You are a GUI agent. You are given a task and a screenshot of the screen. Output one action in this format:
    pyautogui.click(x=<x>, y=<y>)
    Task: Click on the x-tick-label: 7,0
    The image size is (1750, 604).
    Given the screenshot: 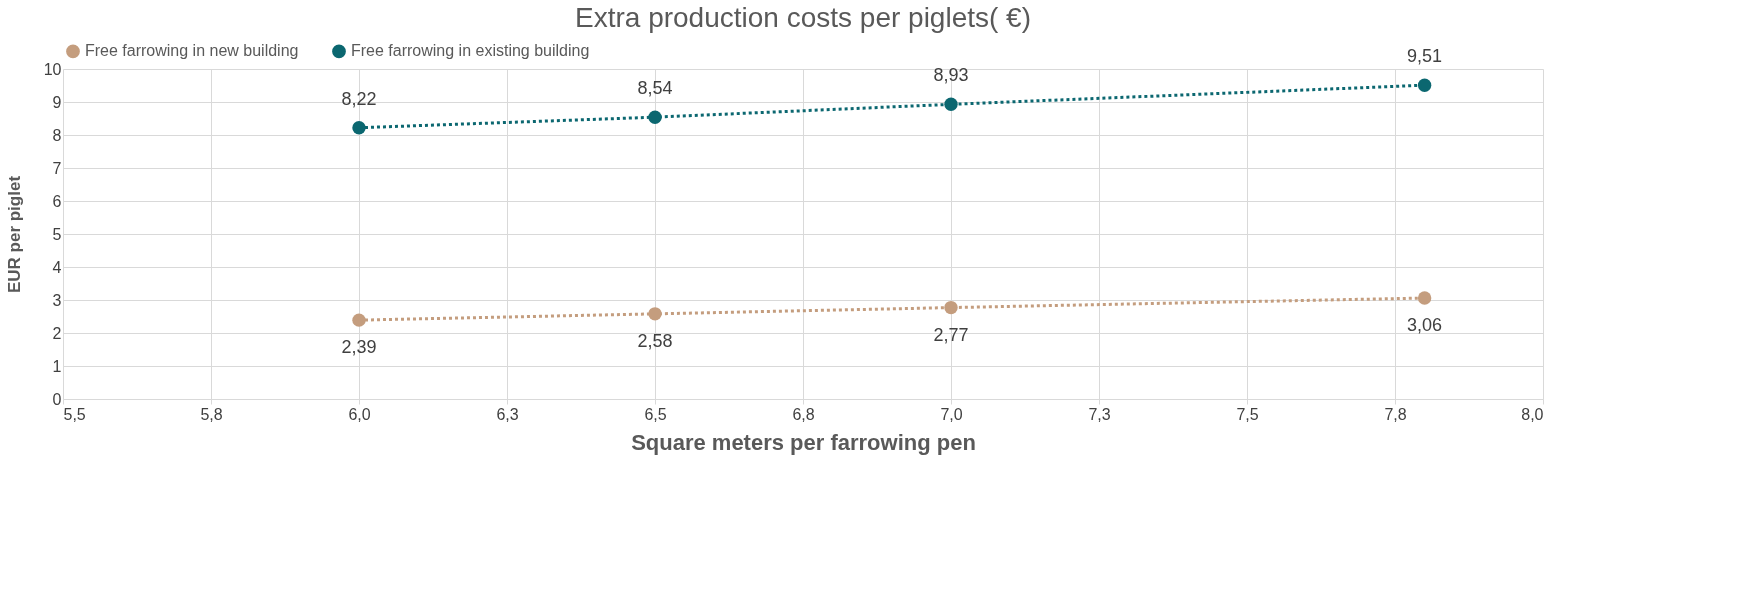 What is the action you would take?
    pyautogui.click(x=951, y=414)
    